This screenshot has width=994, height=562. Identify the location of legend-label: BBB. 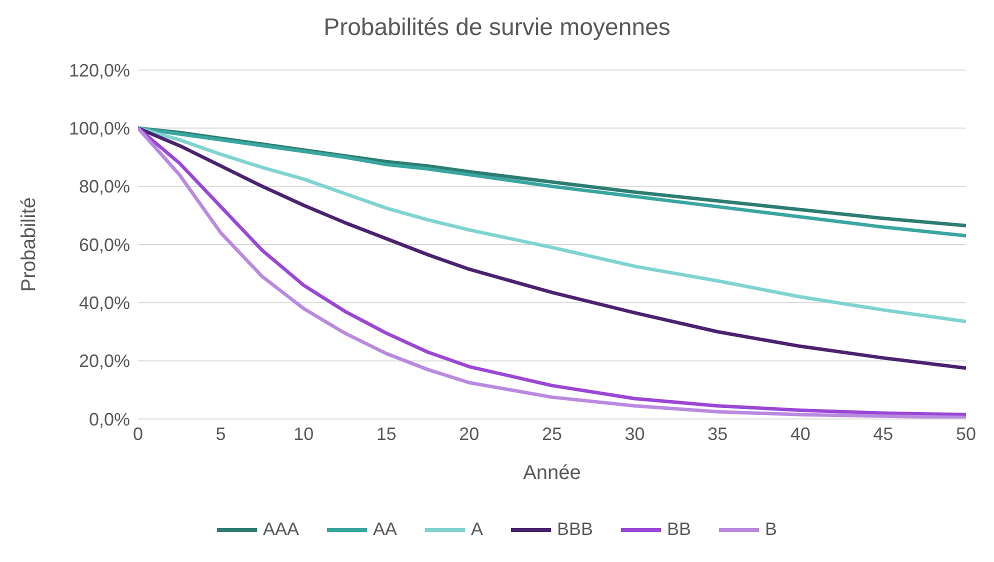
(575, 529).